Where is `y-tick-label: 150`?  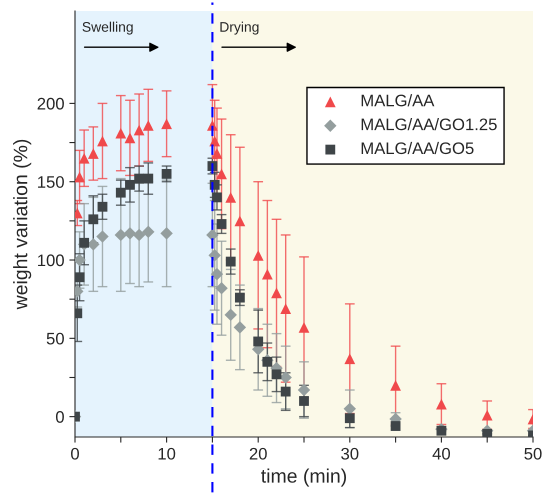
y-tick-label: 150 is located at coordinates (51, 182).